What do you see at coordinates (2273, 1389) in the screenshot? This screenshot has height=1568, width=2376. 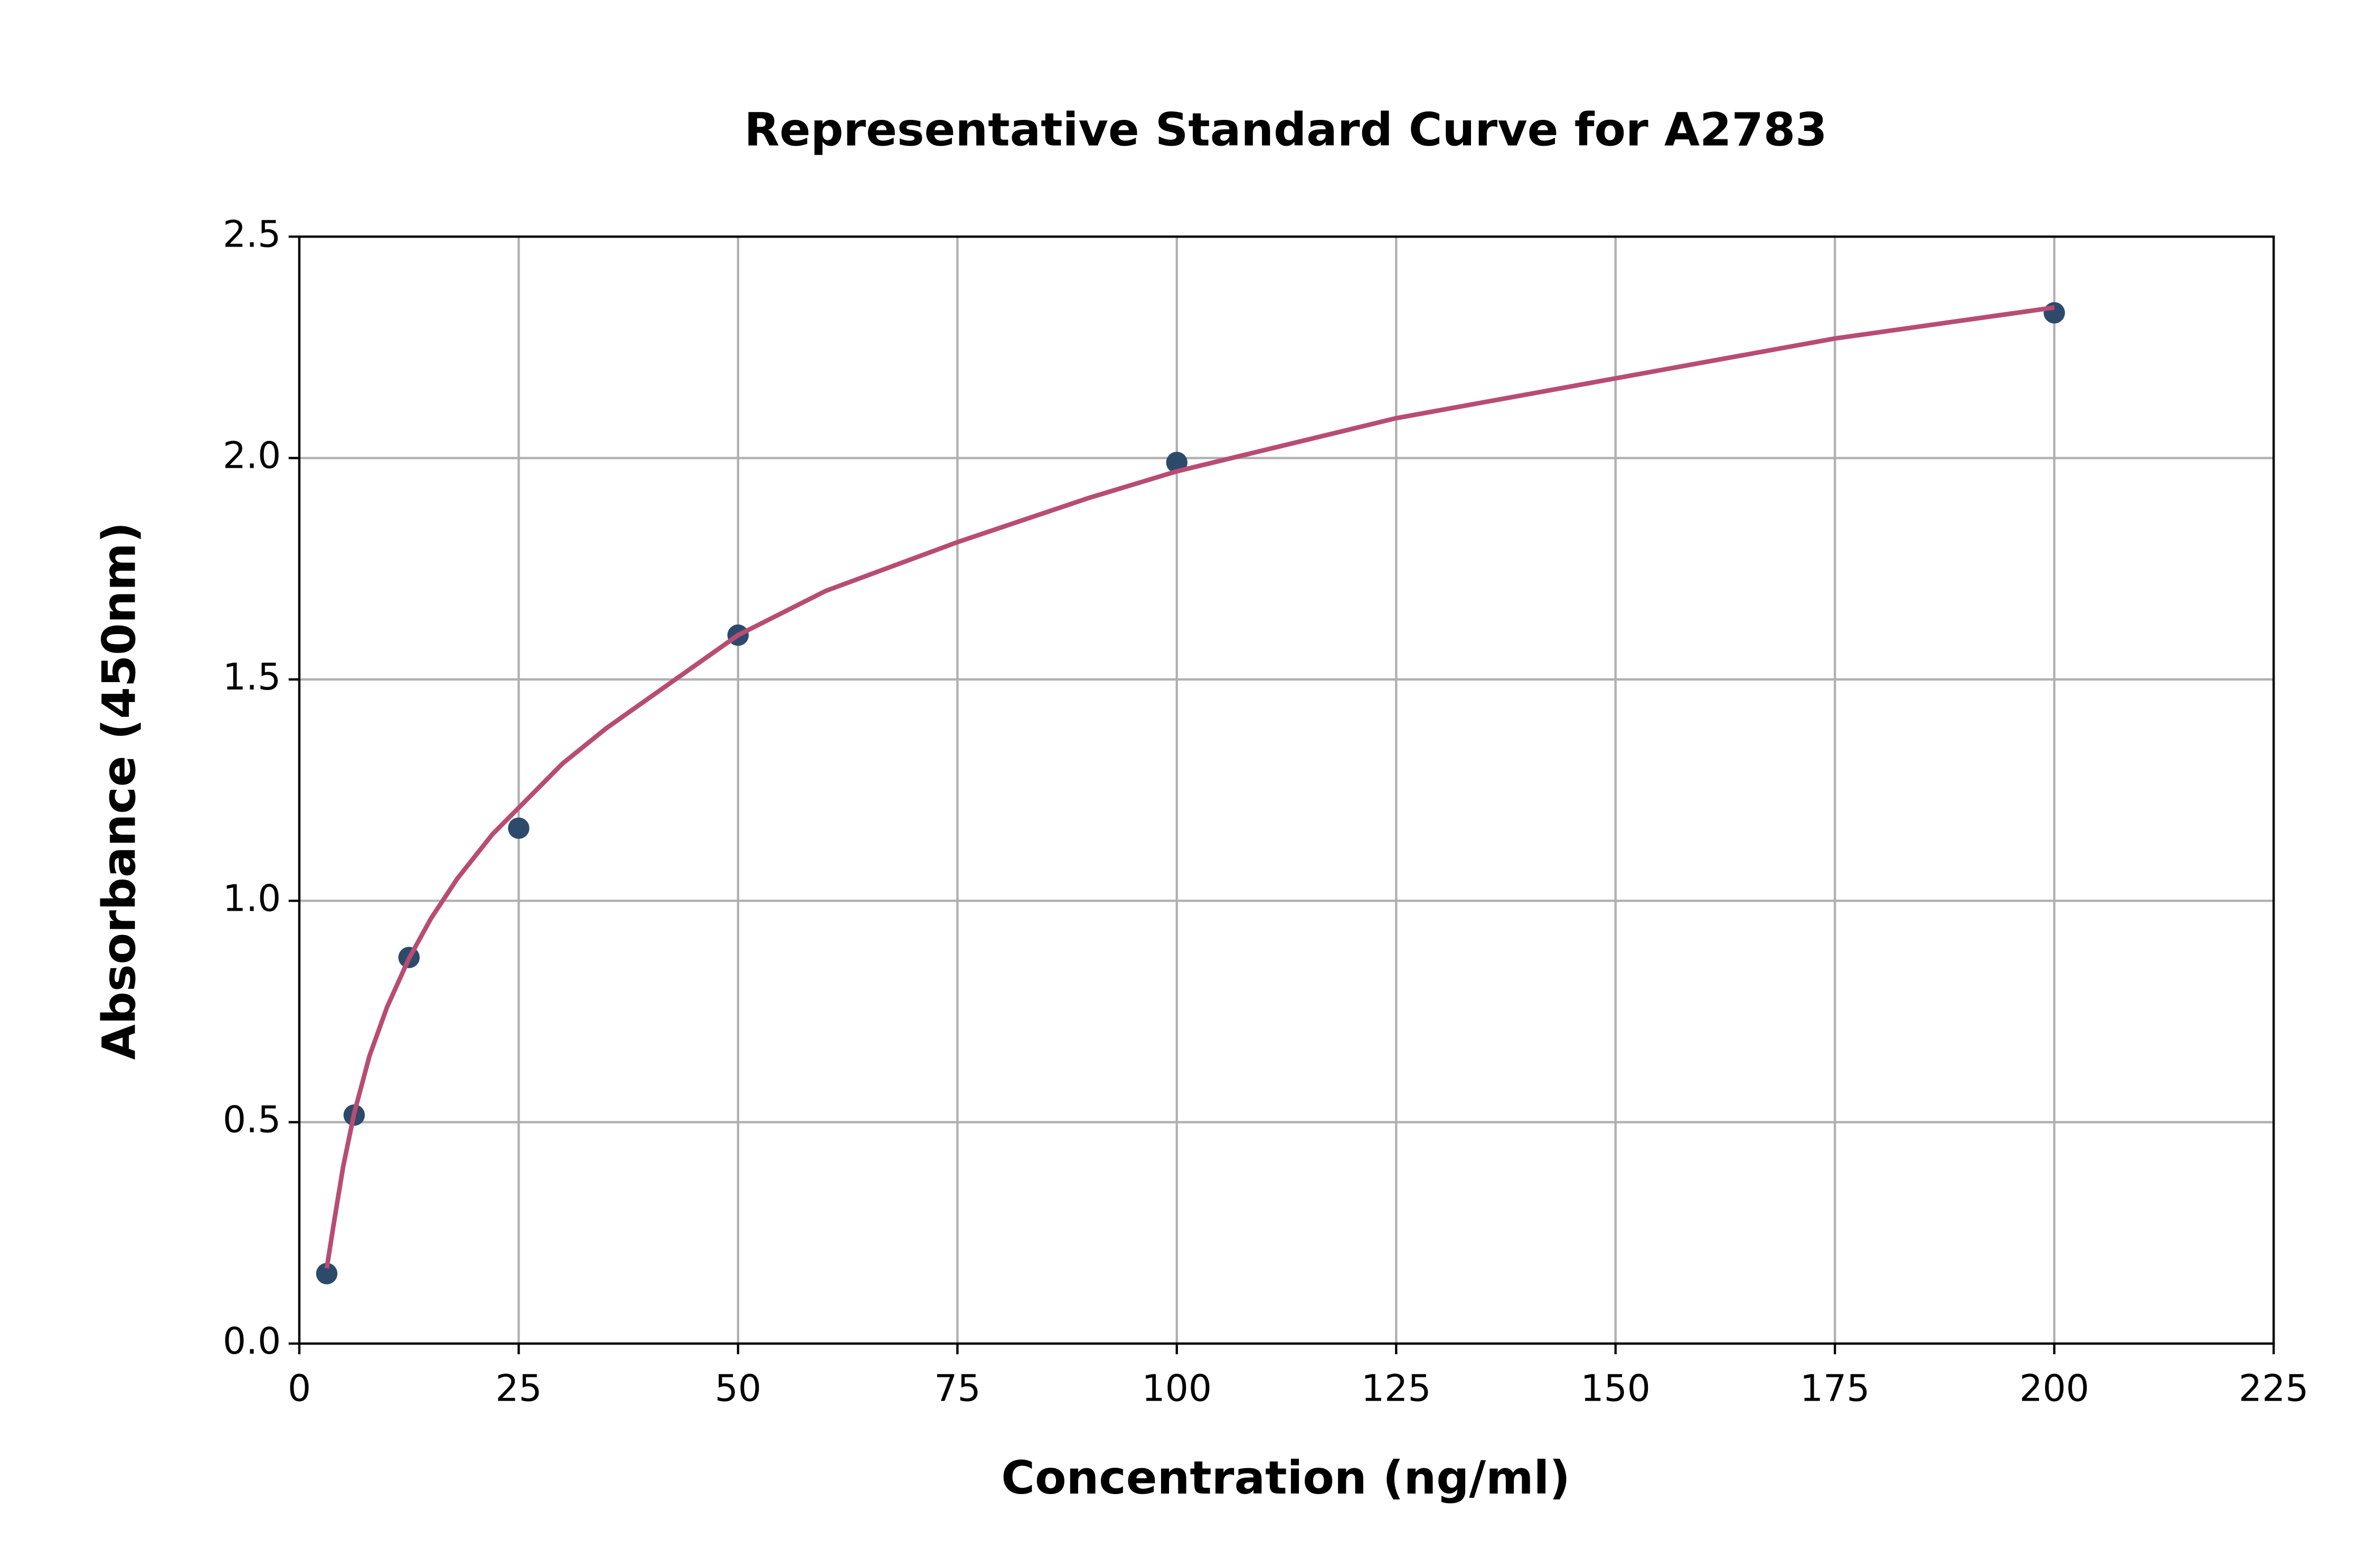 I see `x-tick-label: 225` at bounding box center [2273, 1389].